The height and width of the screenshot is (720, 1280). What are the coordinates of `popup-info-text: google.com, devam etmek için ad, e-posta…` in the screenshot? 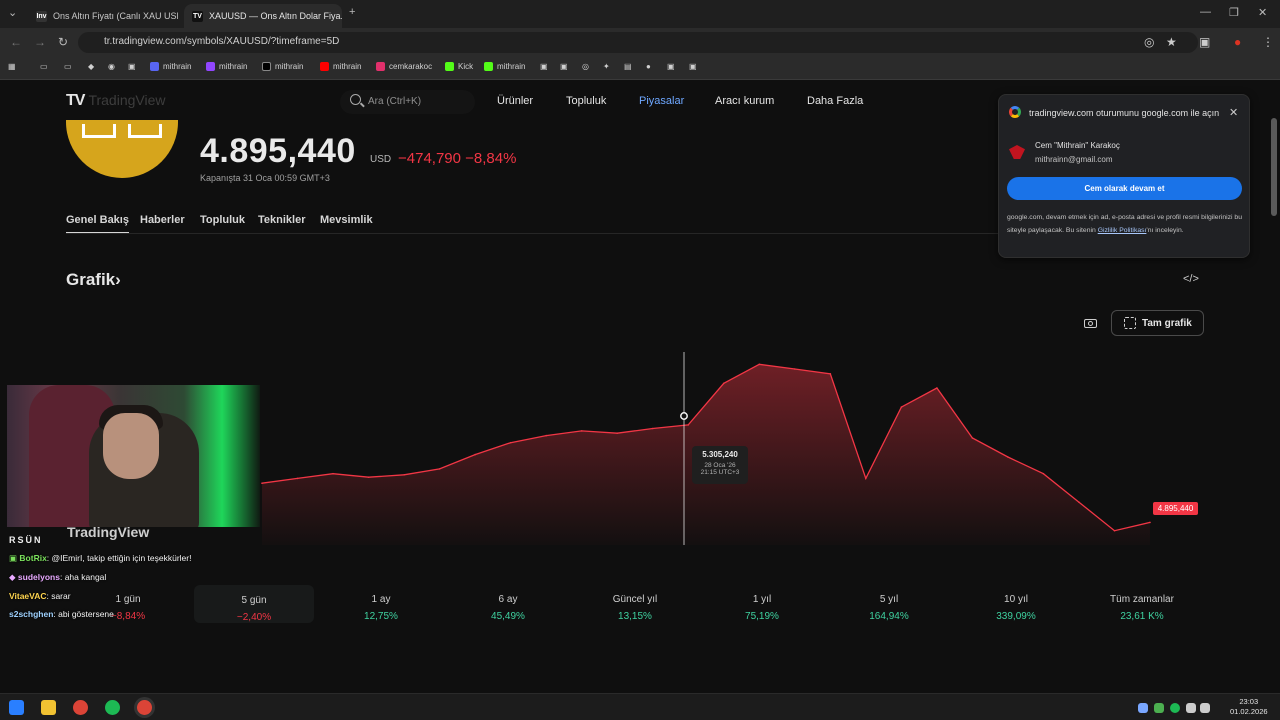 It's located at (1124, 224).